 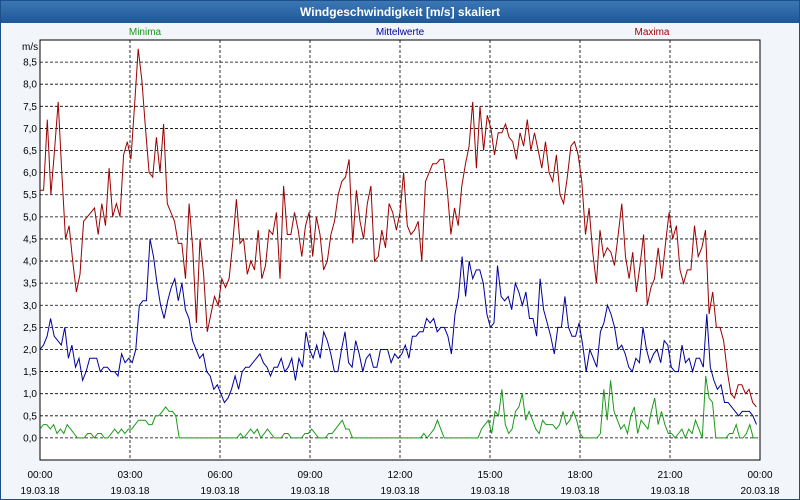 I want to click on legend: Minima Mittelwerte Maxima, so click(x=399, y=32).